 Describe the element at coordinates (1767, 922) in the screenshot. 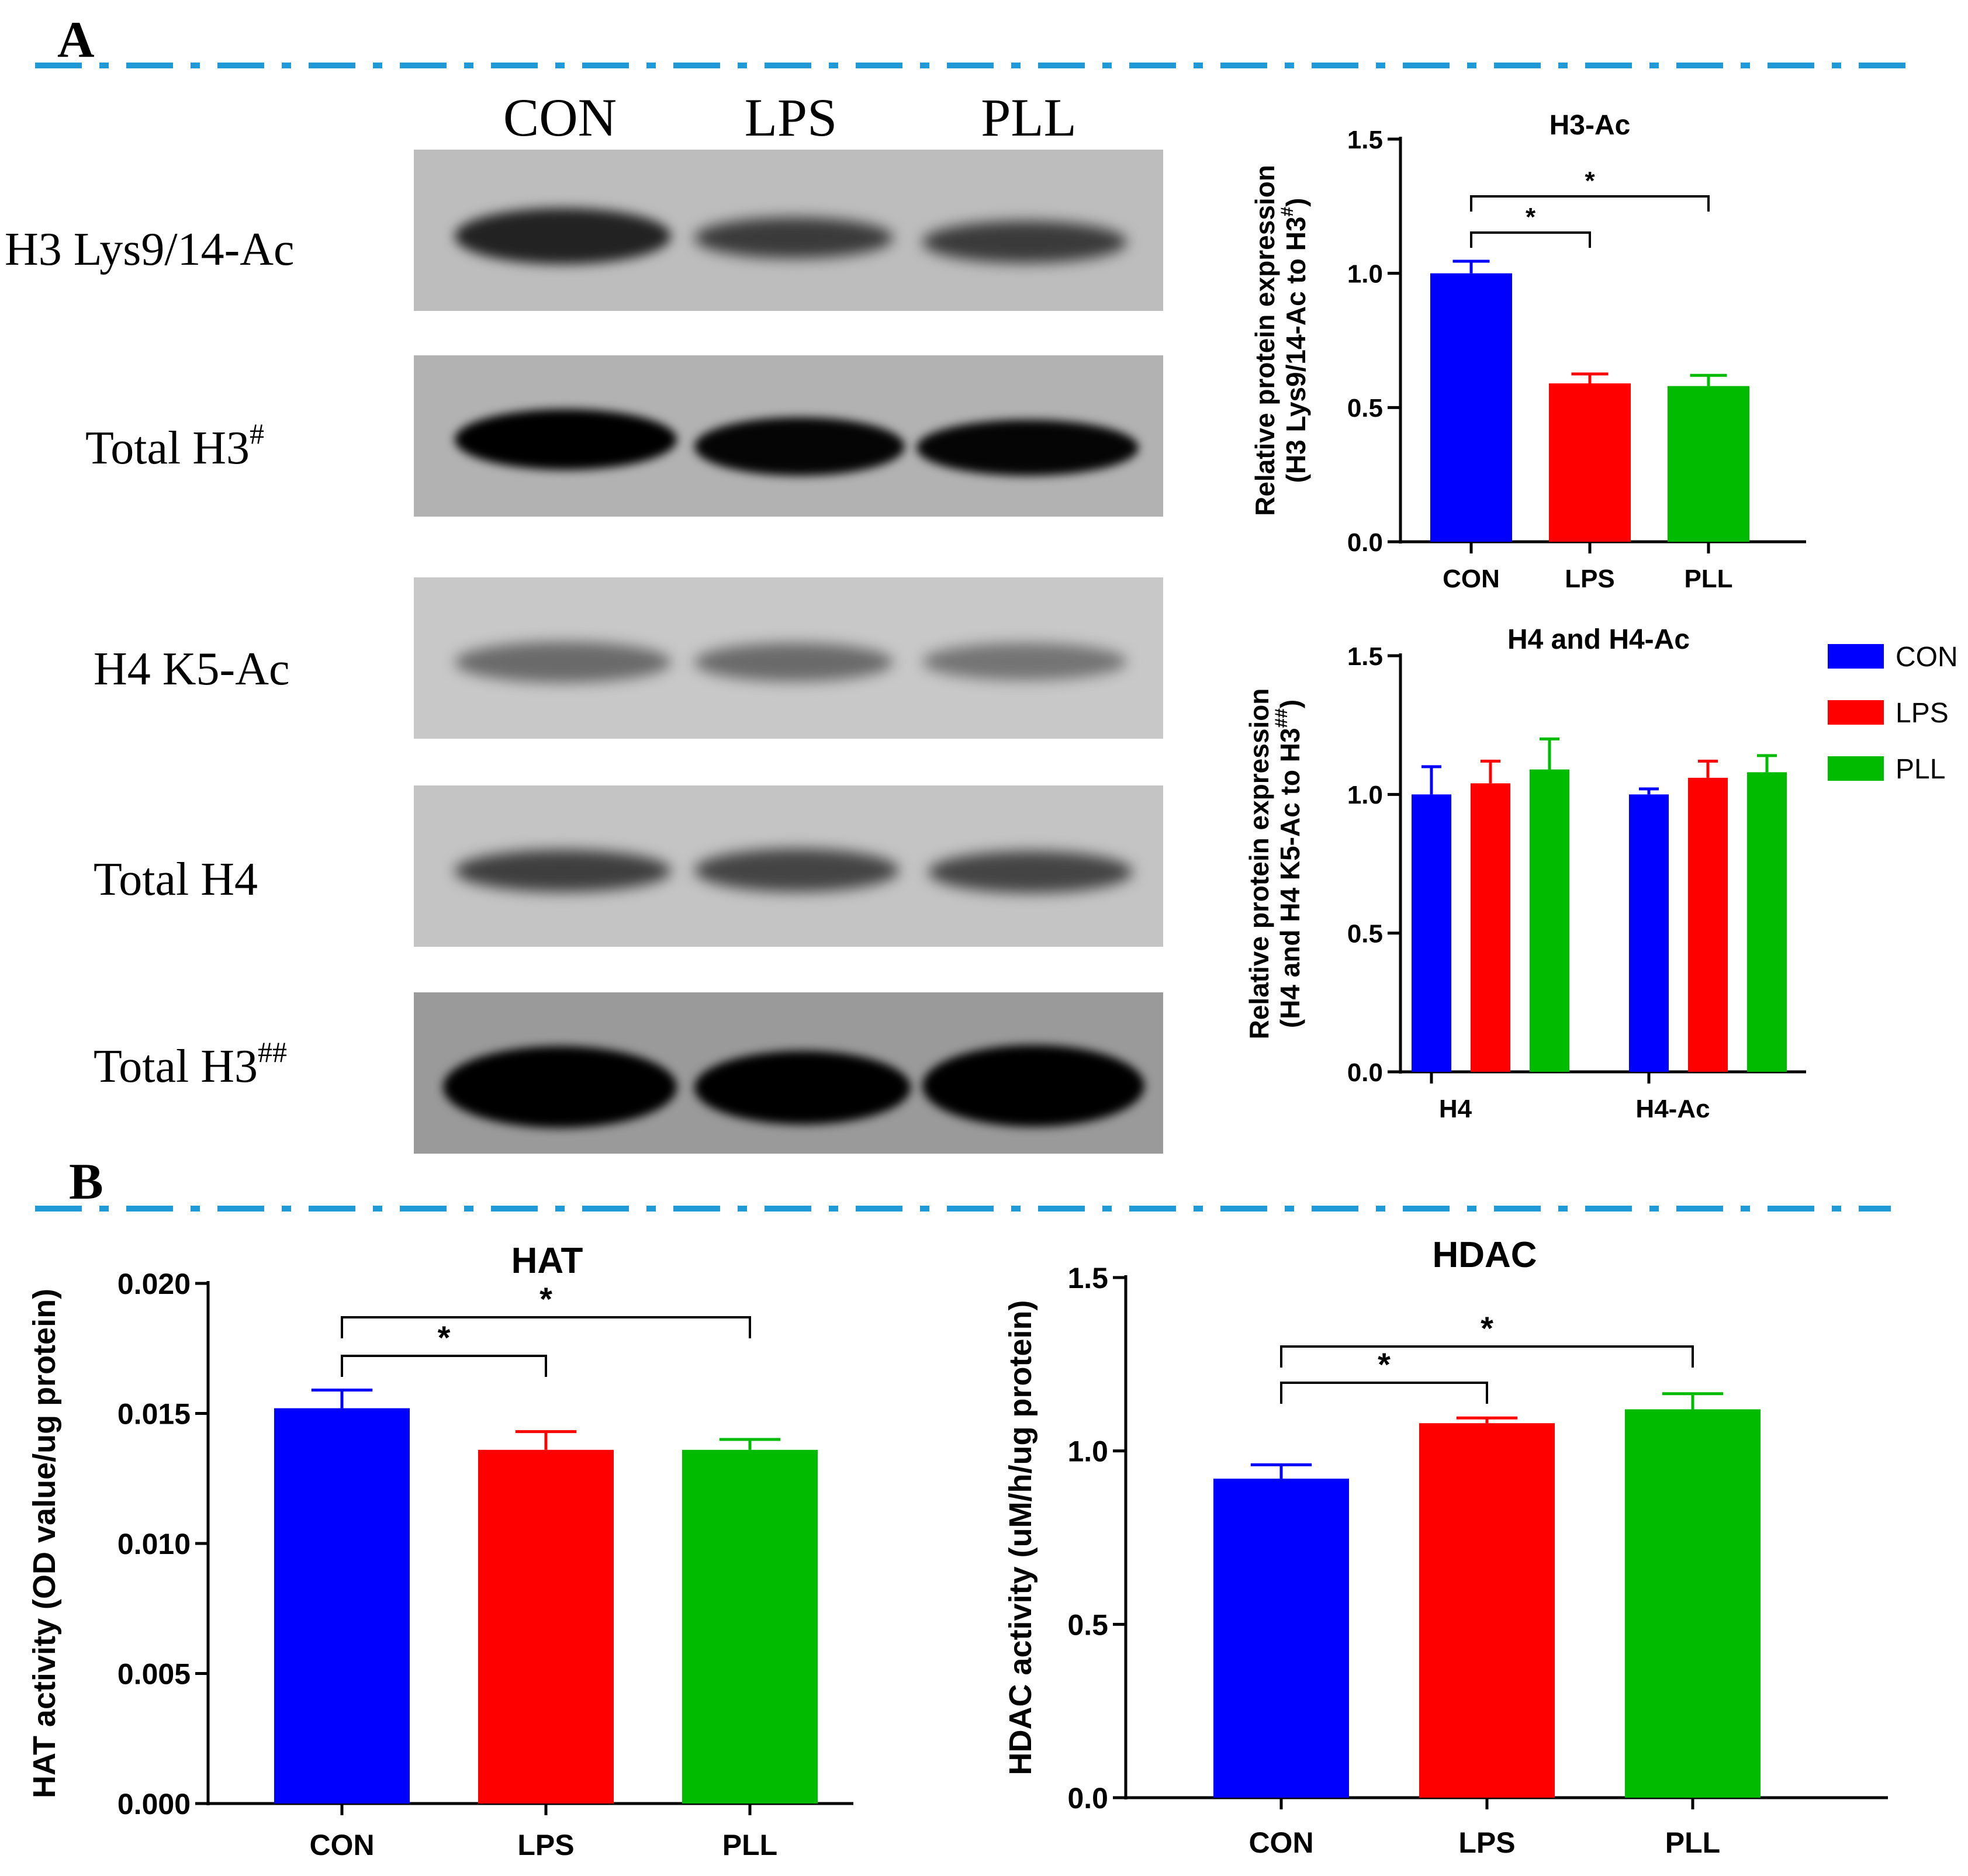

I see `bar-h4-ac-pll` at that location.